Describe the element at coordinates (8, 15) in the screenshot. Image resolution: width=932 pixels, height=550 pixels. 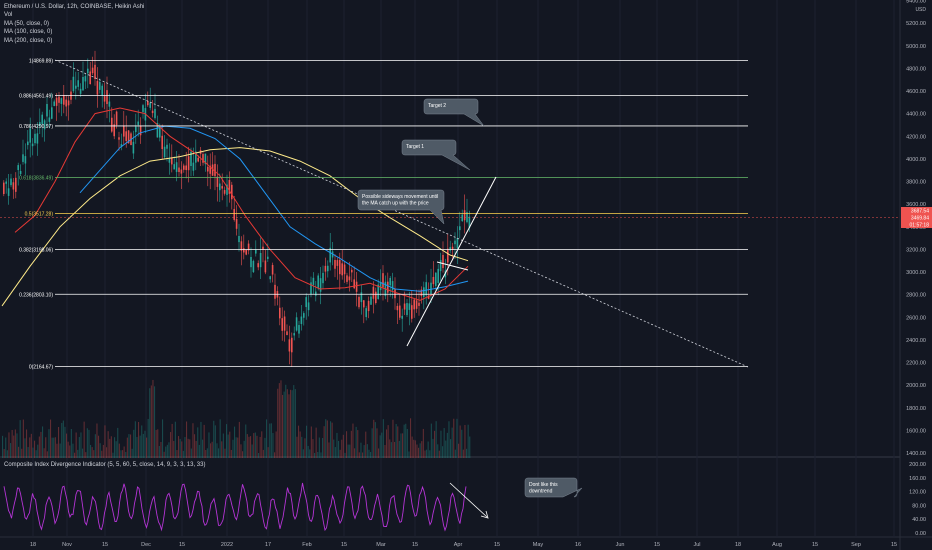
I see `volume-legend: Vol` at that location.